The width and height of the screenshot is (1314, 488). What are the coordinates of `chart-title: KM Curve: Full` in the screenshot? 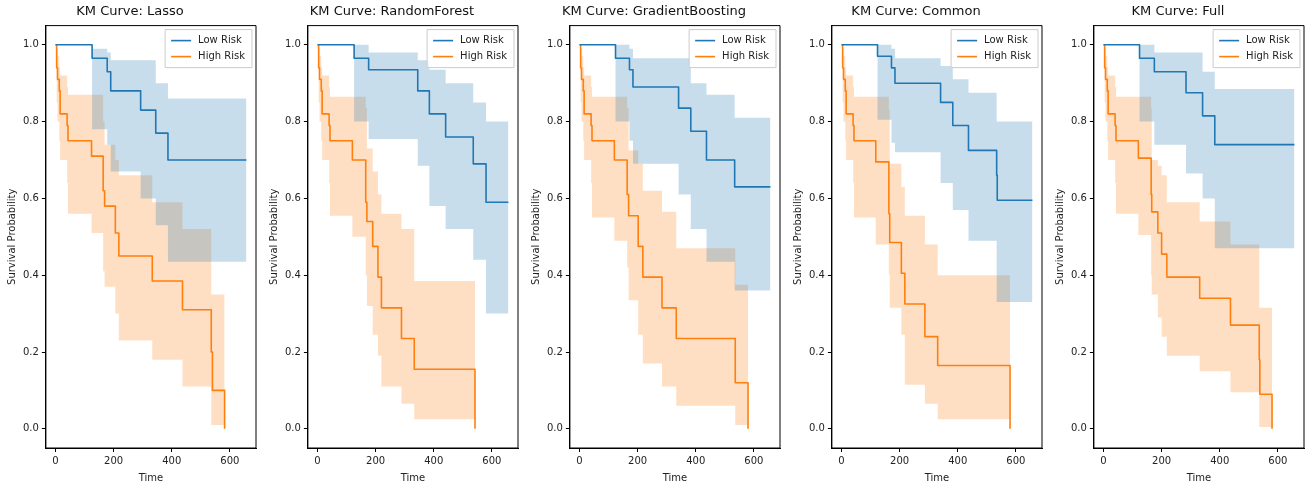 It's located at (1178, 11).